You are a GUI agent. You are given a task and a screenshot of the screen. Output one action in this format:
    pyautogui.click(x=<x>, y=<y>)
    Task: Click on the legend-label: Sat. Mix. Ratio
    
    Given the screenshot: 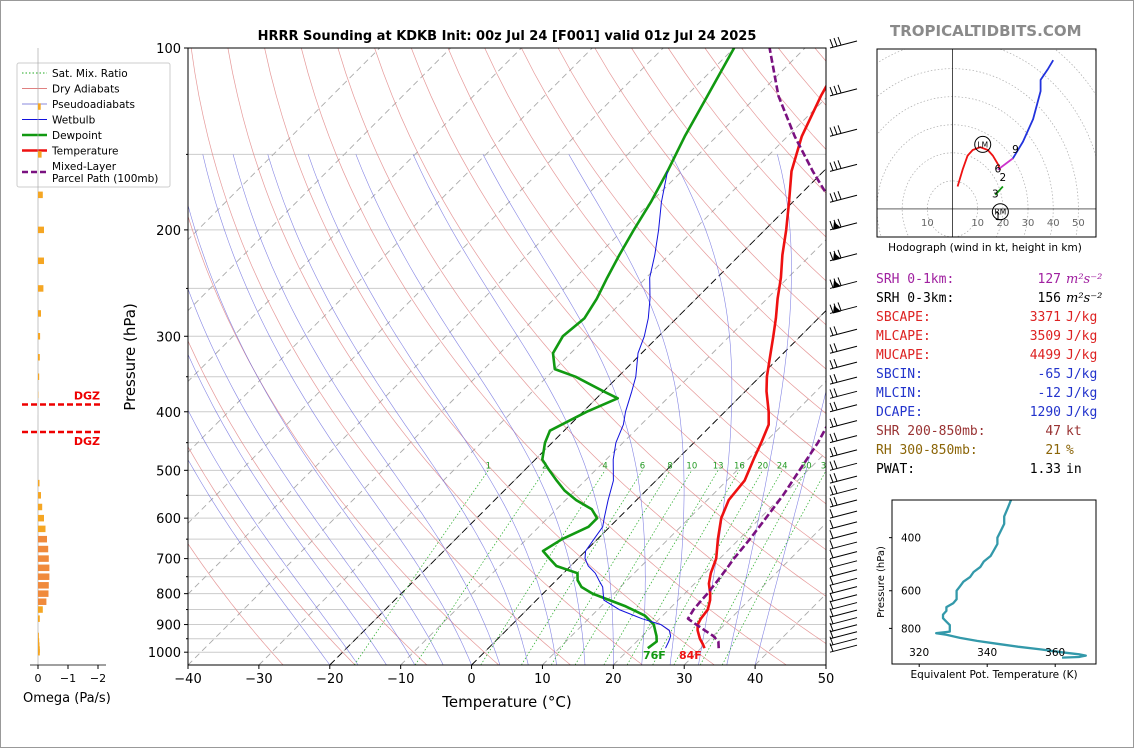 What is the action you would take?
    pyautogui.click(x=90, y=74)
    